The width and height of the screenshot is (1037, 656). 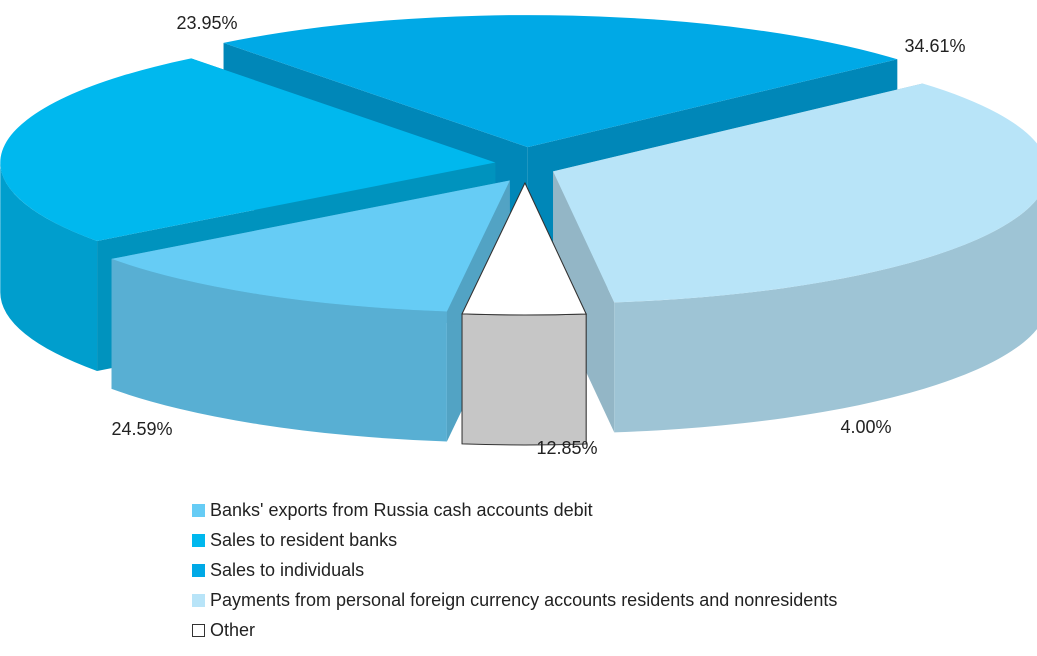 I want to click on slice-other, so click(x=524, y=248).